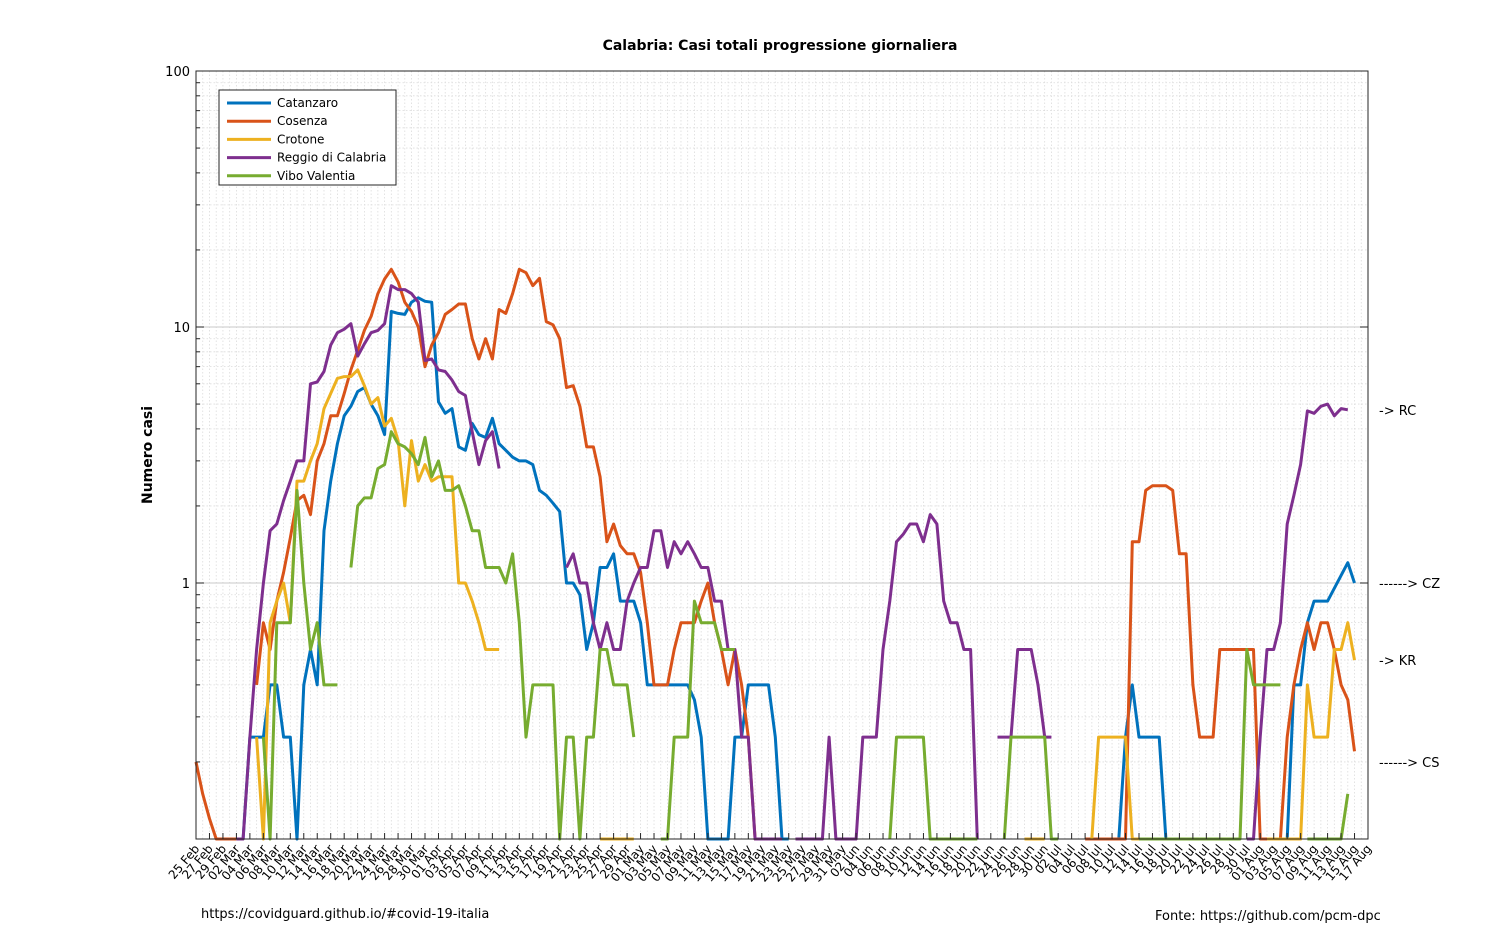 The width and height of the screenshot is (1511, 942). Describe the element at coordinates (181, 328) in the screenshot. I see `y-tick-label: 10` at that location.